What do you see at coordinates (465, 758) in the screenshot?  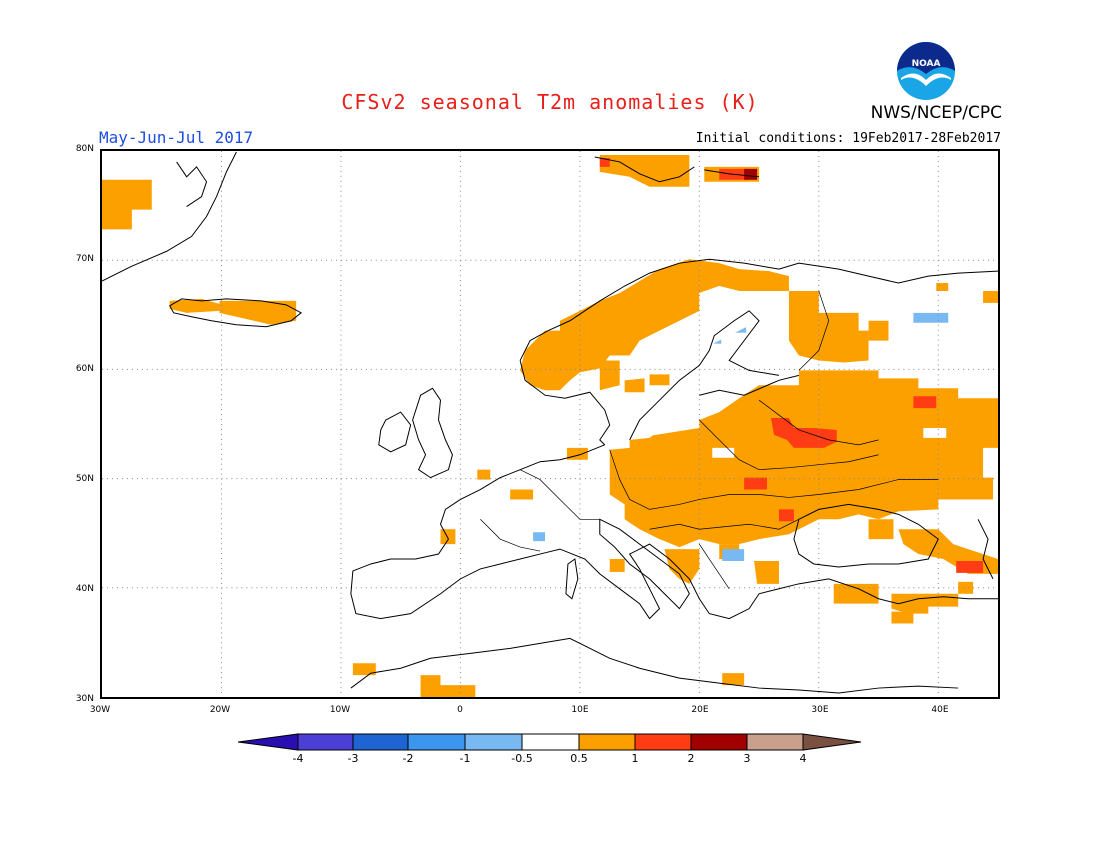 I see `colorbar-label: -1` at bounding box center [465, 758].